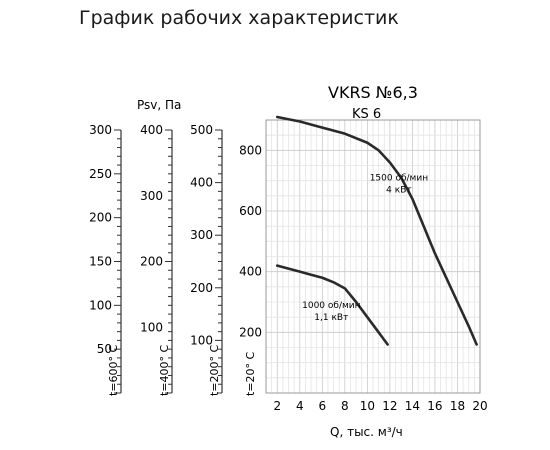  I want to click on secondary-axis-tick-label: 50, so click(104, 349).